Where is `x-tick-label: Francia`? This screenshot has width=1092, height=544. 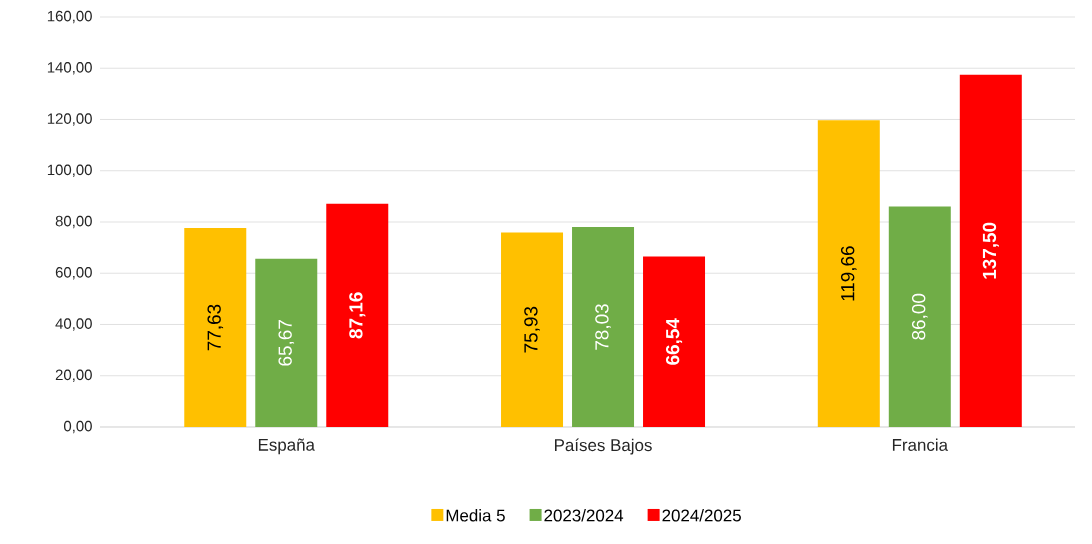
x-tick-label: Francia is located at coordinates (920, 444).